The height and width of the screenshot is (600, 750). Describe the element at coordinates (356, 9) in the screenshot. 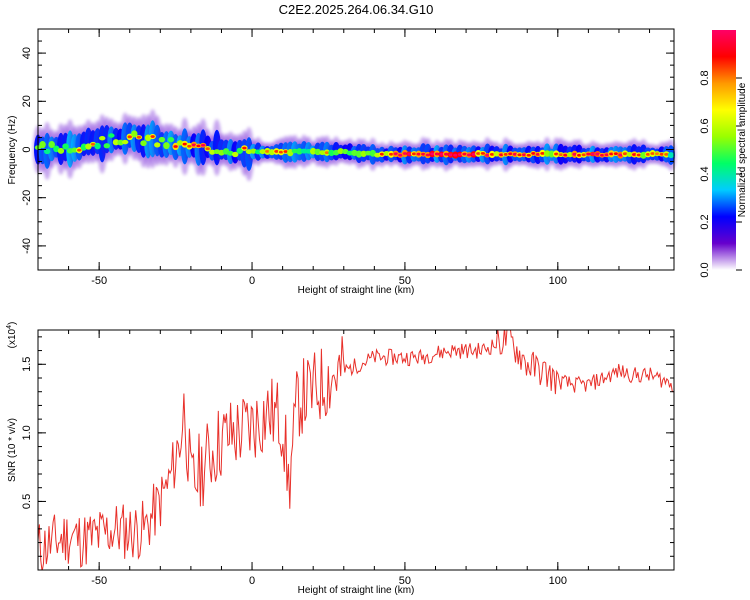

I see `figure-title: C2E2.2025.264.06.34.G10` at that location.